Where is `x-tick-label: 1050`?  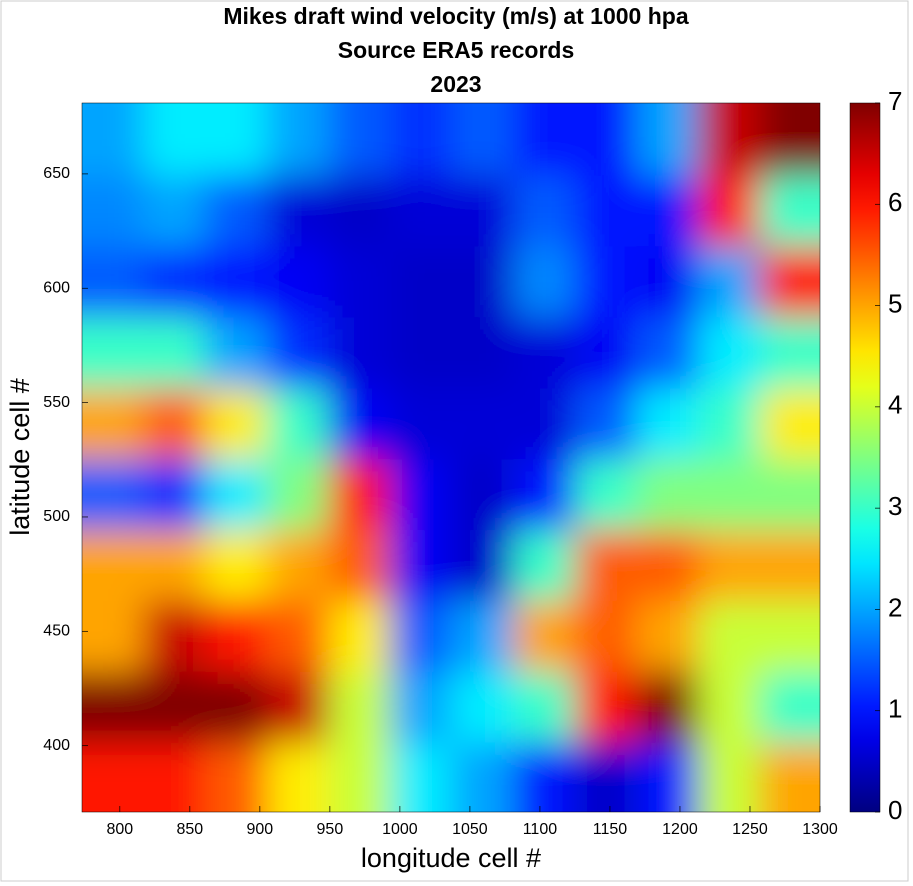
x-tick-label: 1050 is located at coordinates (470, 829).